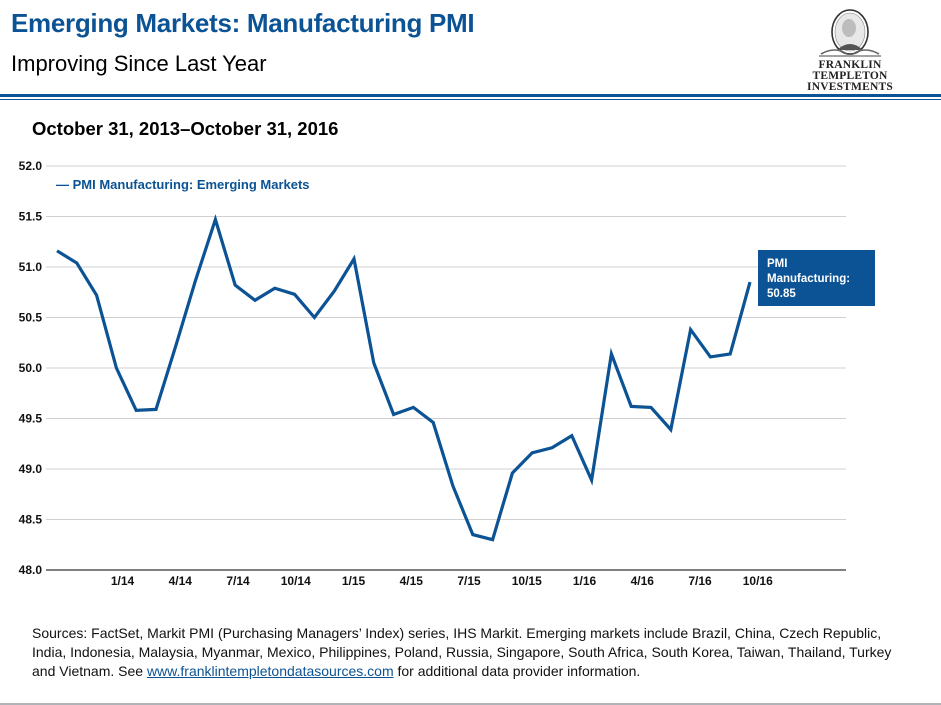  I want to click on x-tick-label: 1/14, so click(123, 581).